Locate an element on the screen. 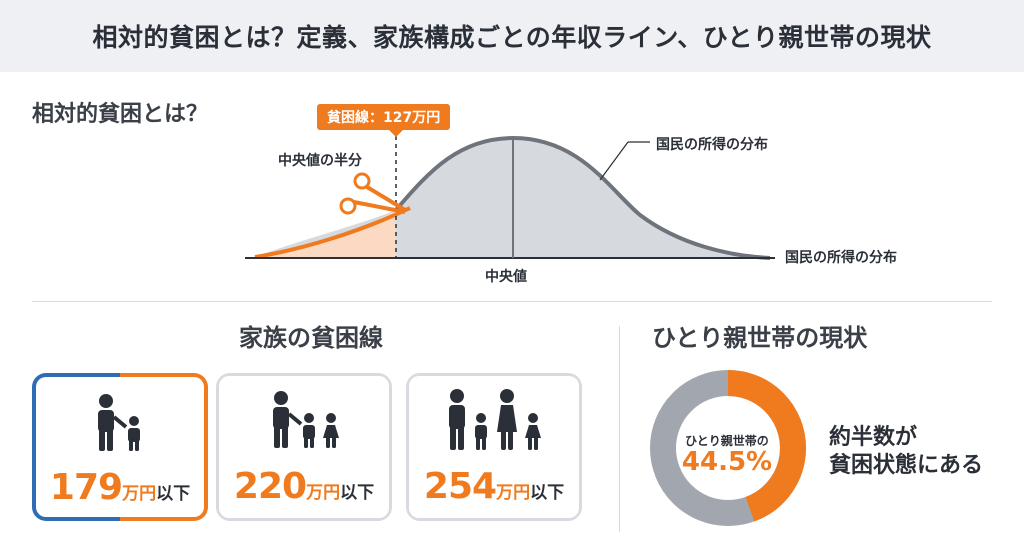 This screenshot has width=1024, height=559. donut-label: ひとり親世帯の is located at coordinates (727, 441).